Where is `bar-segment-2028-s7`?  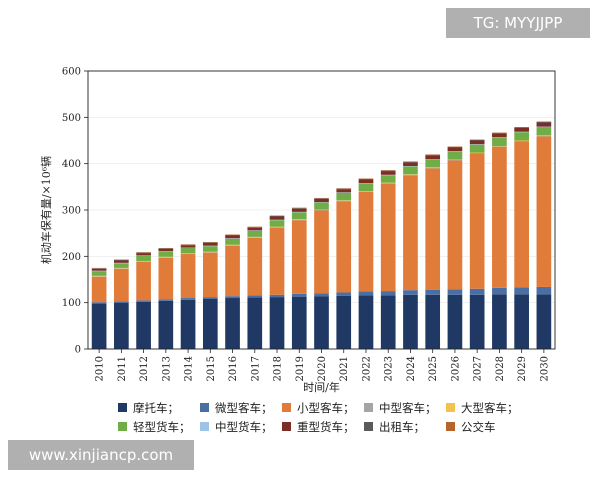
bar-segment-2028-s7 is located at coordinates (499, 135).